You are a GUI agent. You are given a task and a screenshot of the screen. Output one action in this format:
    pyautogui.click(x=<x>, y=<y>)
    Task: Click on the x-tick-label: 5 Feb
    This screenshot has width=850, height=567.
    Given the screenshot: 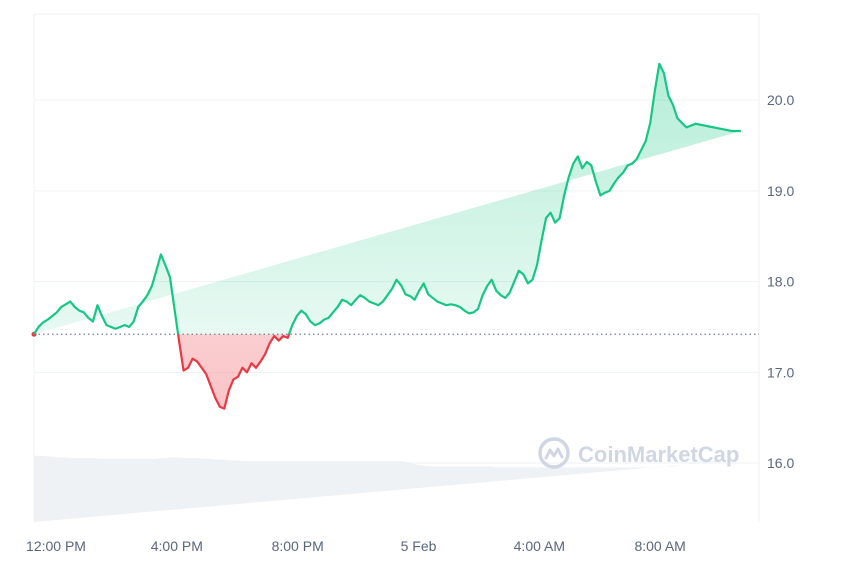 What is the action you would take?
    pyautogui.click(x=419, y=546)
    